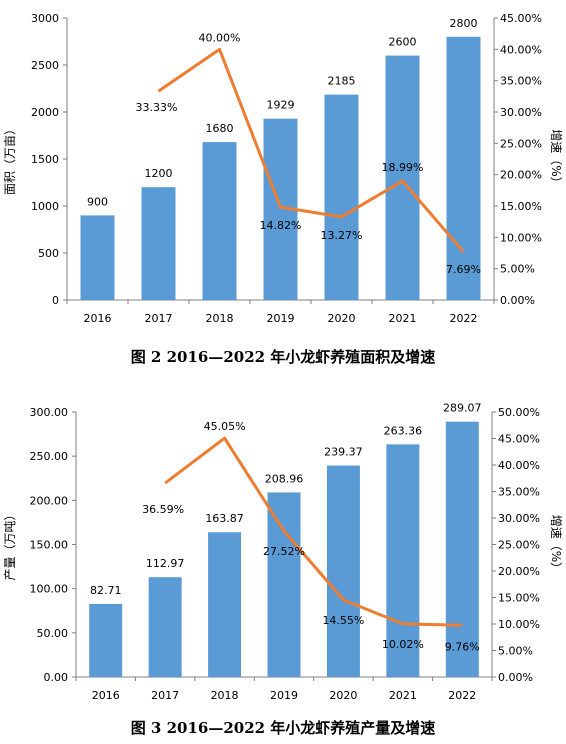 Image resolution: width=566 pixels, height=744 pixels. Describe the element at coordinates (45, 65) in the screenshot. I see `left-tick-label: 2500` at that location.